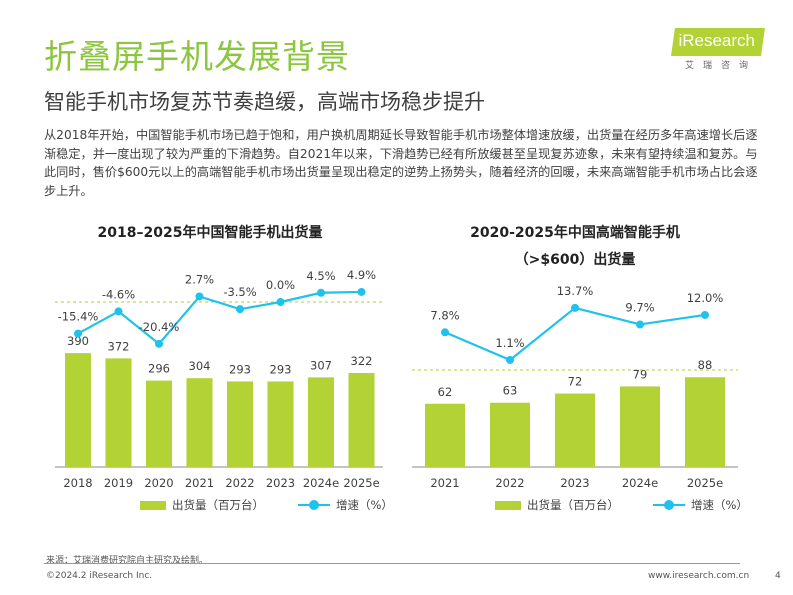  Describe the element at coordinates (720, 66) in the screenshot. I see `logo-subtext: 艾瑞咨询` at that location.